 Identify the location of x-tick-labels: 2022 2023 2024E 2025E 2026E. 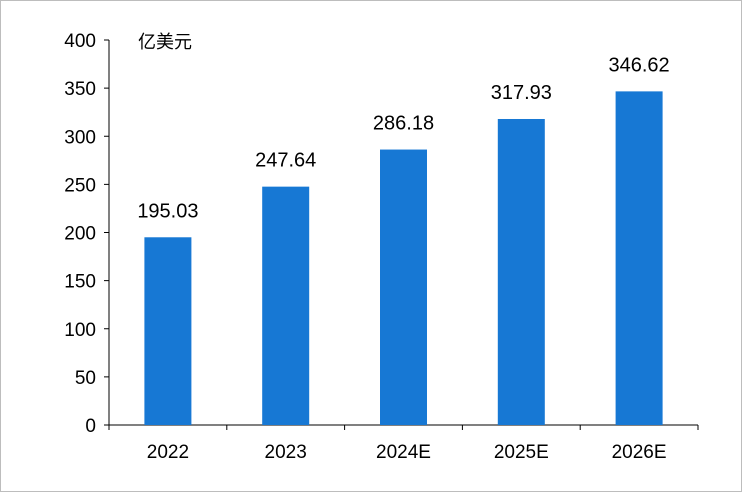
(407, 452).